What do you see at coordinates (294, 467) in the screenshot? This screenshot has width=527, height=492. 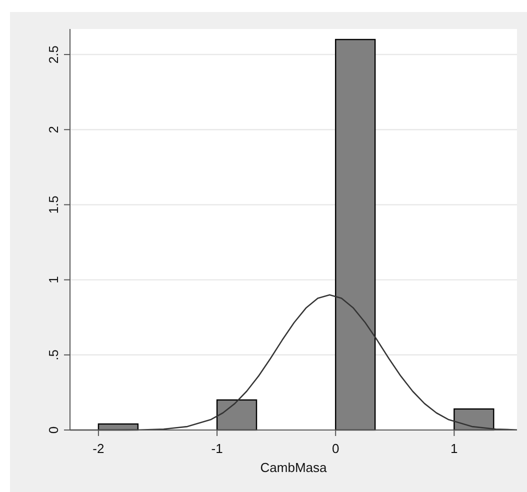 I see `x-axis-title: CambMasa` at bounding box center [294, 467].